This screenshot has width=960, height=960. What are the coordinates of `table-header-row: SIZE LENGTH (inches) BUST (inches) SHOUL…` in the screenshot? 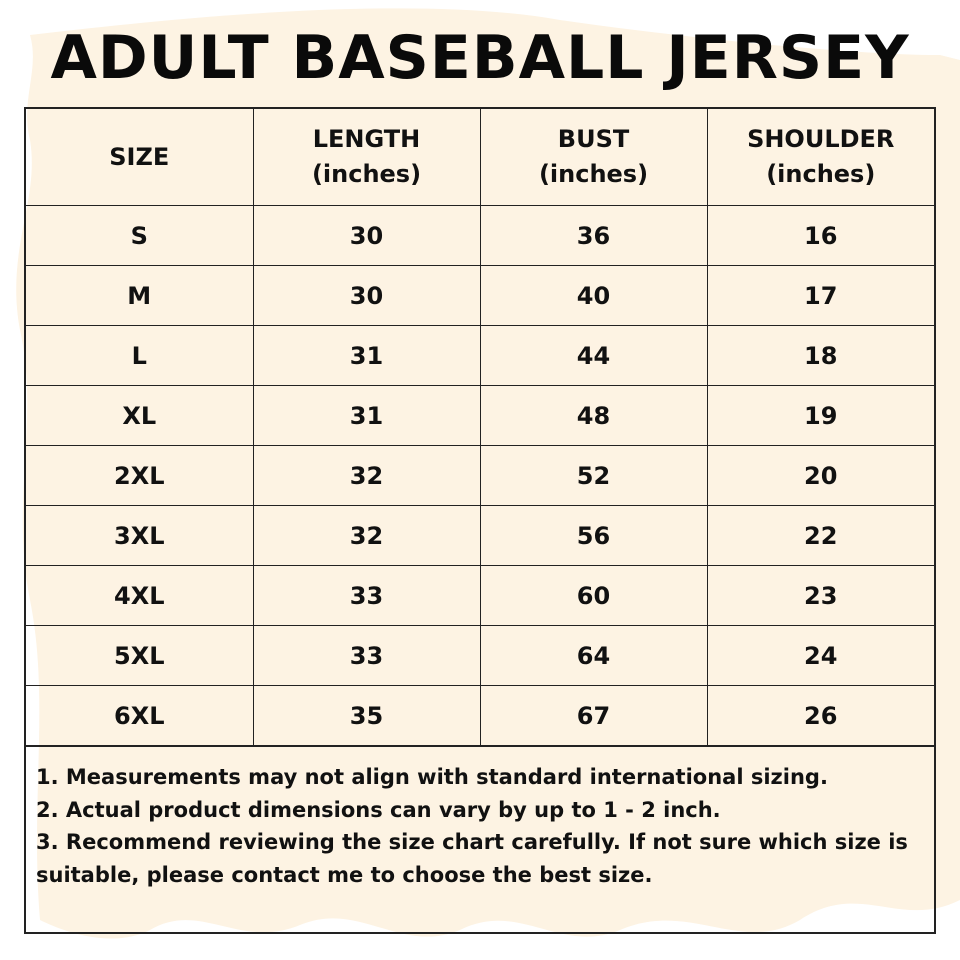 It's located at (480, 157).